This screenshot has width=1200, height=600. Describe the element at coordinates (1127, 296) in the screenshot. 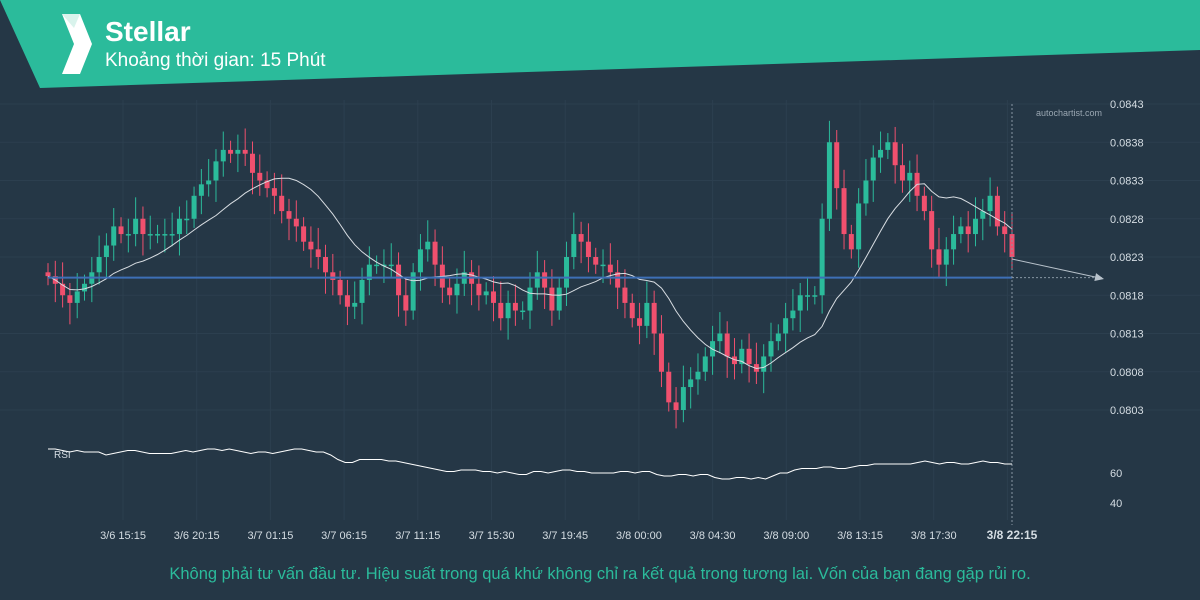

I see `y-tick-label: 0.0818` at that location.